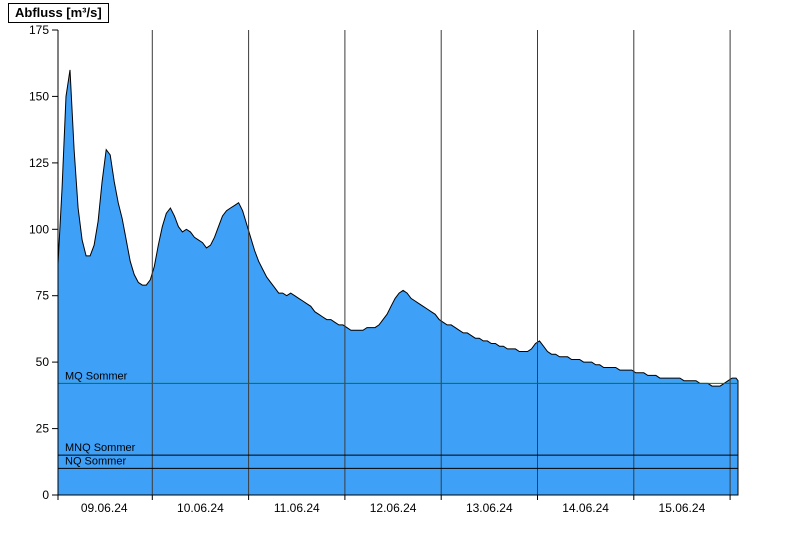 This screenshot has height=550, width=800. Describe the element at coordinates (39, 163) in the screenshot. I see `y-tick-label: 125` at that location.